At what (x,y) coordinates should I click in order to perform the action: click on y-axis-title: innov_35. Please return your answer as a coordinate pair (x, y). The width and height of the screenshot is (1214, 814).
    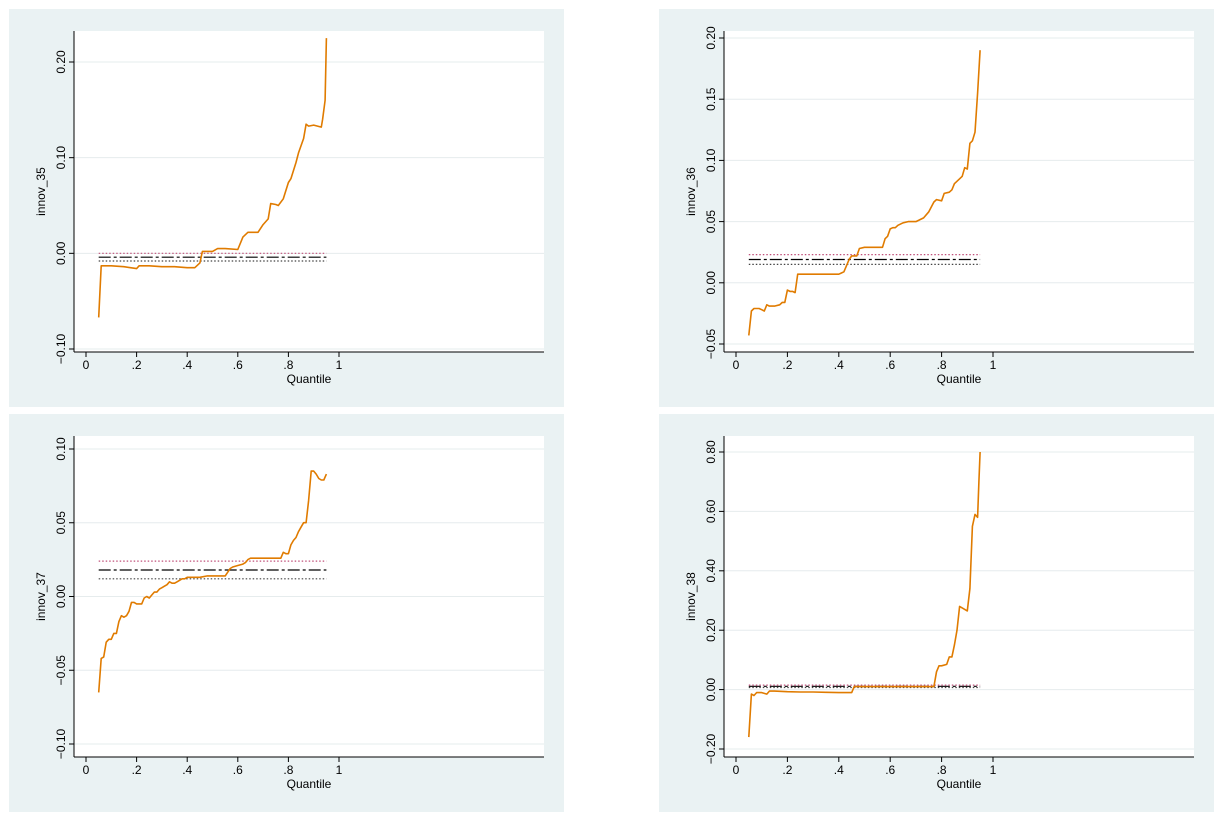
    Looking at the image, I should click on (41, 191).